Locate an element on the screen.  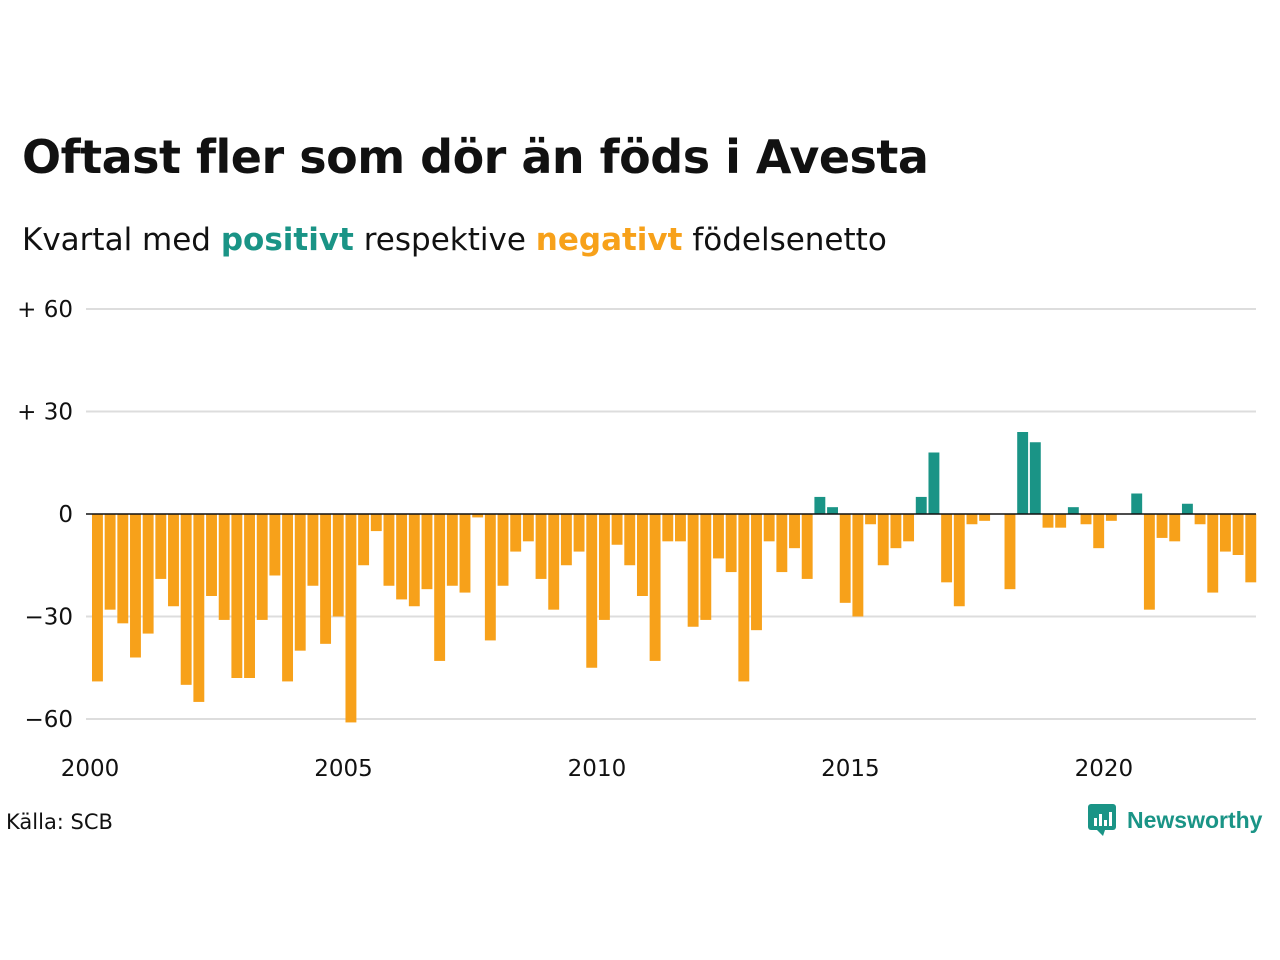
subtitle-negative-label: negativt is located at coordinates (609, 240).